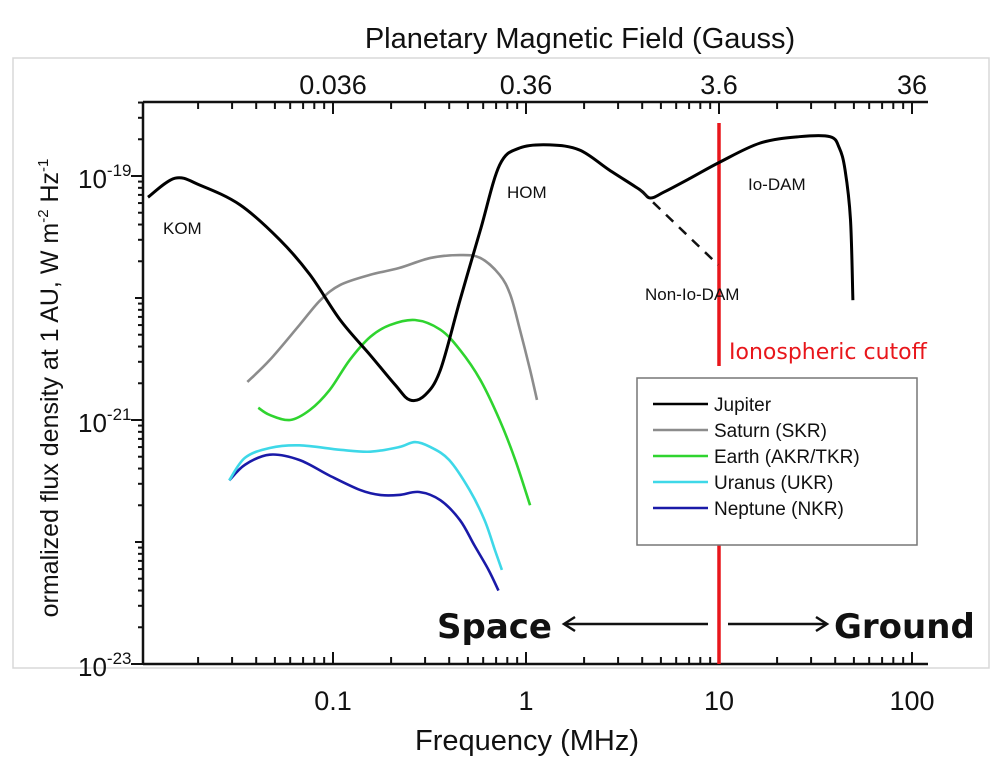 The height and width of the screenshot is (764, 1000). Describe the element at coordinates (787, 457) in the screenshot. I see `legend-label: Earth (AKR/TKR)` at that location.